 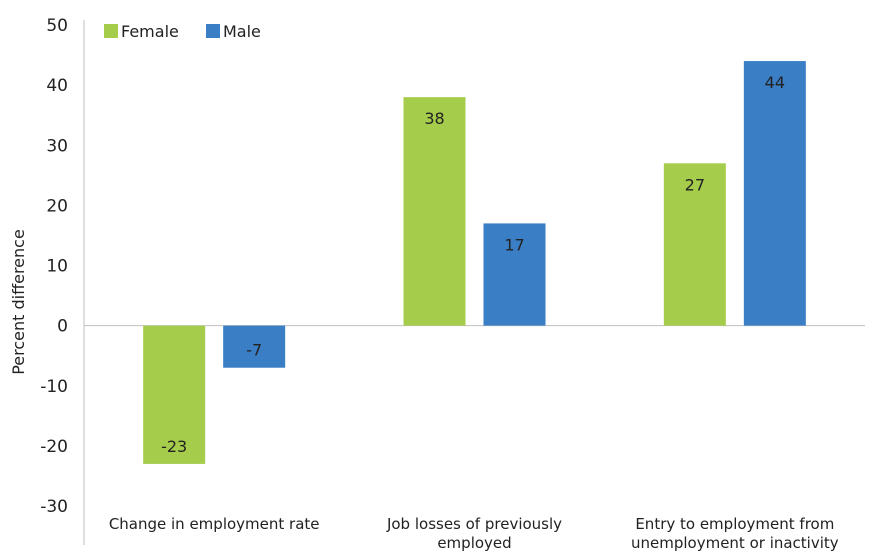 I want to click on legend-label-female: Female, so click(x=150, y=31).